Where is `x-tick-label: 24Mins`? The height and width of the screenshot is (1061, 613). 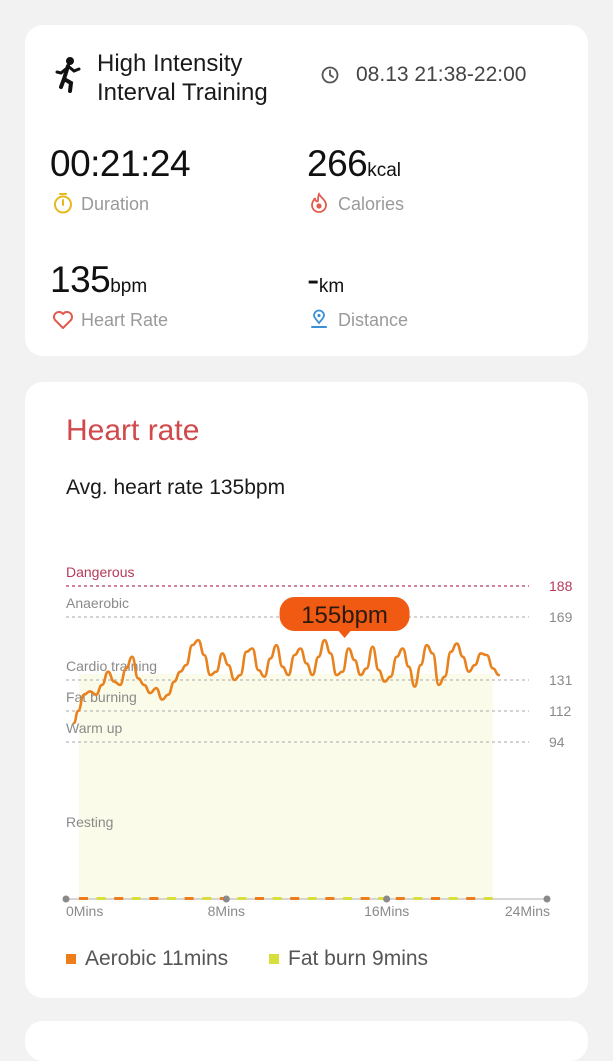 x-tick-label: 24Mins is located at coordinates (527, 911).